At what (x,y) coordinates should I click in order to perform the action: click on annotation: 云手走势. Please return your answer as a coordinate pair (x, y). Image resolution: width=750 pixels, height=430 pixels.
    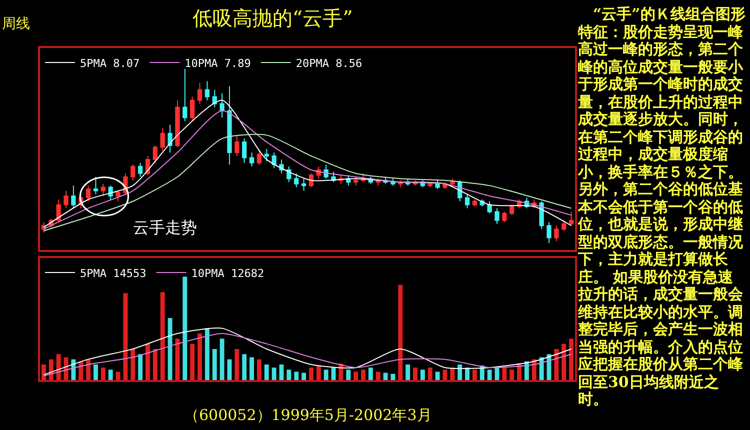
    Looking at the image, I should click on (165, 227).